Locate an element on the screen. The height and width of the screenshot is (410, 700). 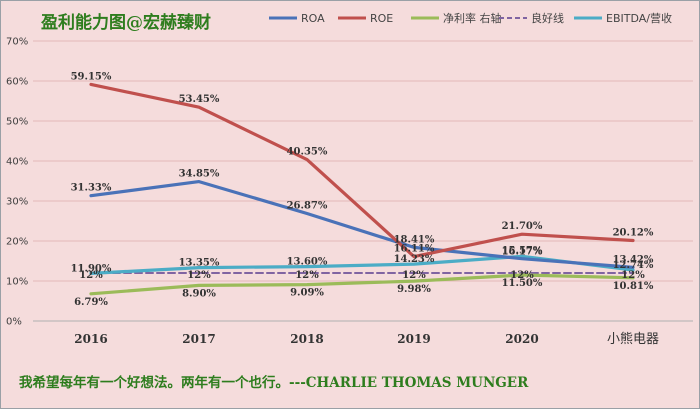
data-label: 21.70% is located at coordinates (522, 226).